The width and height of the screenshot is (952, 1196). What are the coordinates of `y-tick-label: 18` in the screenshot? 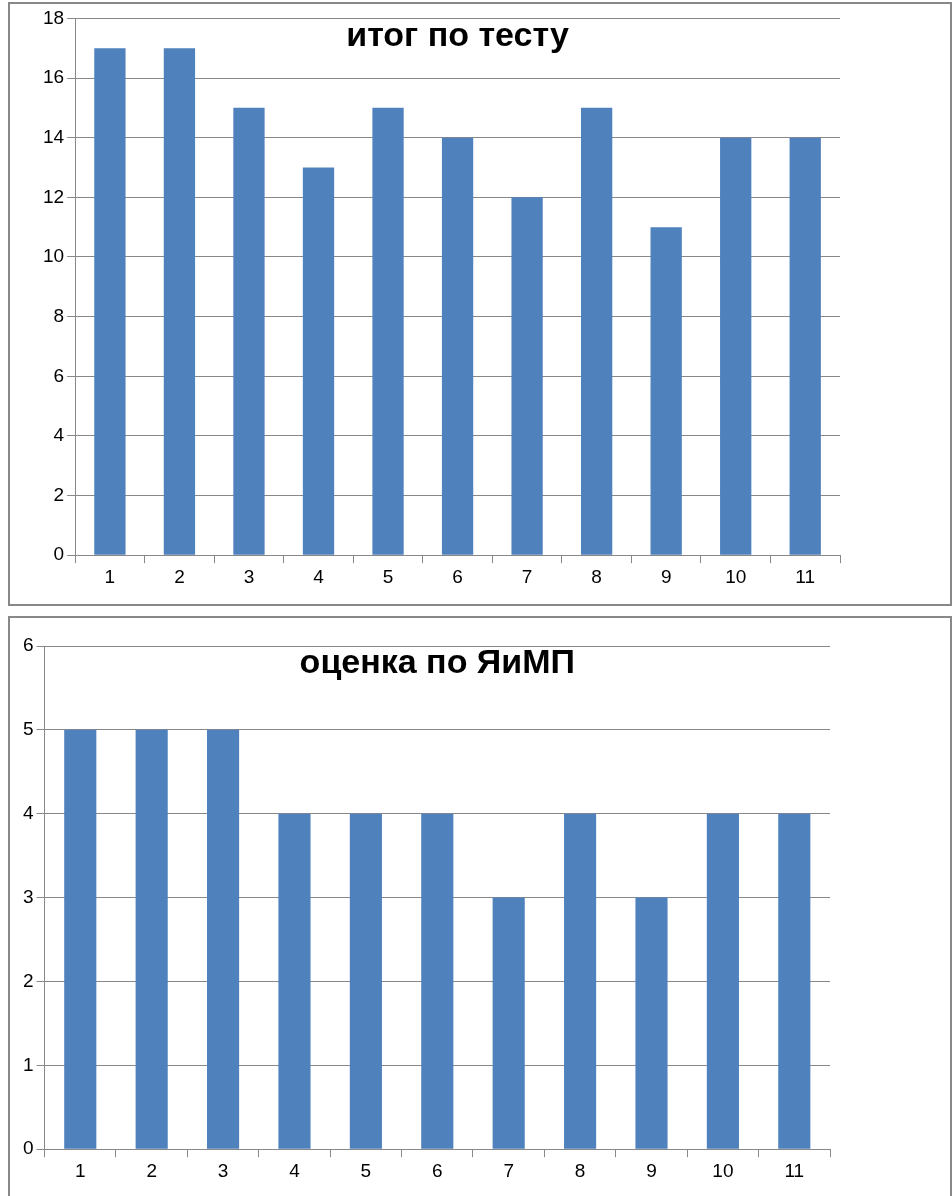 It's located at (53, 17).